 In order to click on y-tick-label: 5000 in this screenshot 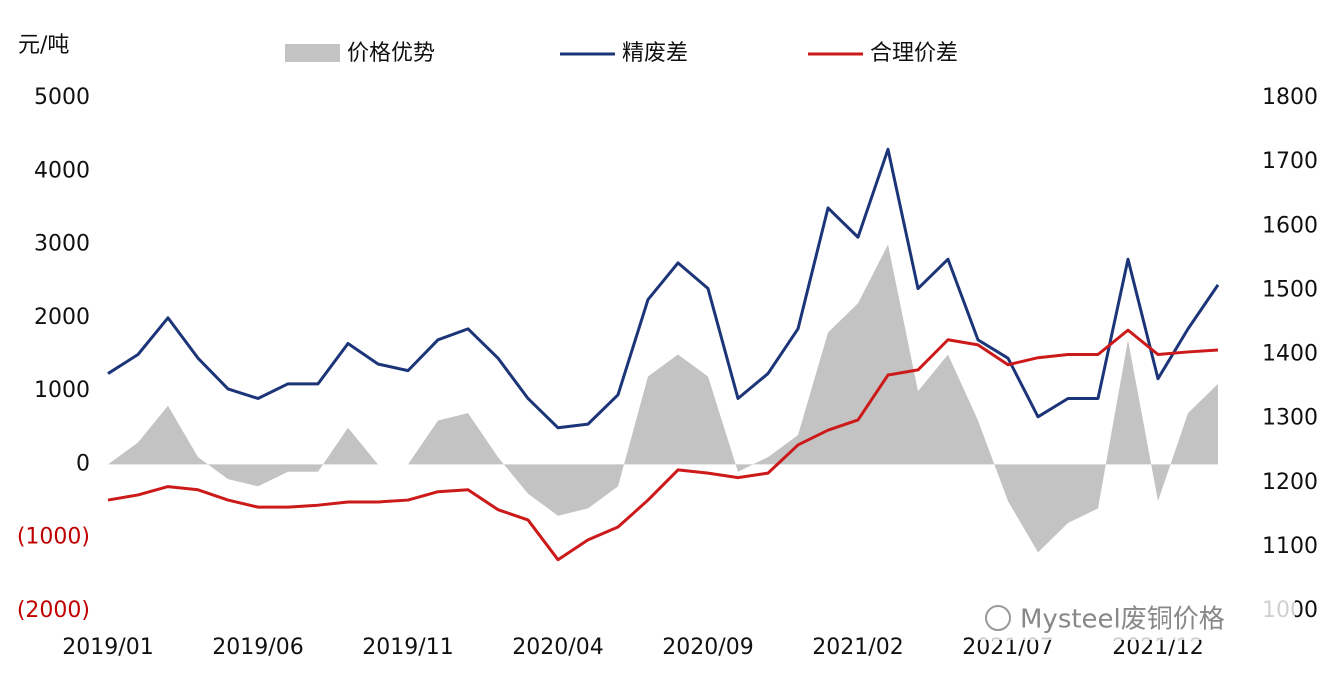, I will do `click(62, 97)`.